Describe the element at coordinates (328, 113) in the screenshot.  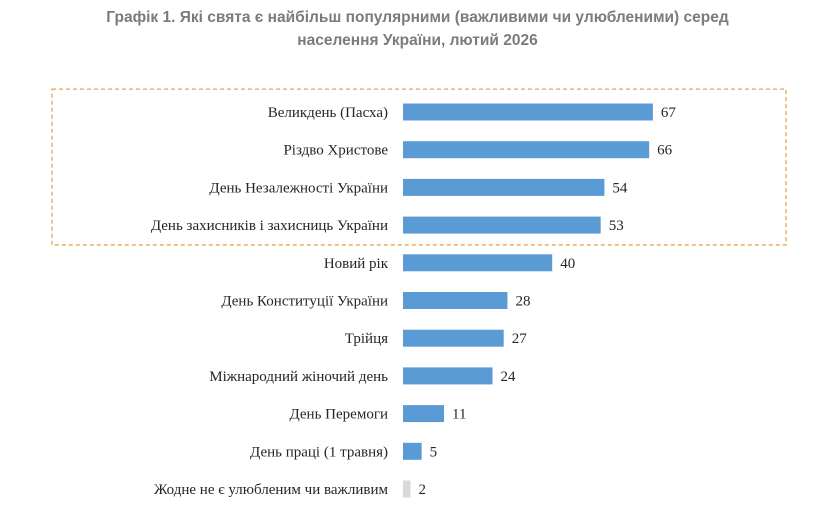
I see `category-label: Великдень (Пасха)` at that location.